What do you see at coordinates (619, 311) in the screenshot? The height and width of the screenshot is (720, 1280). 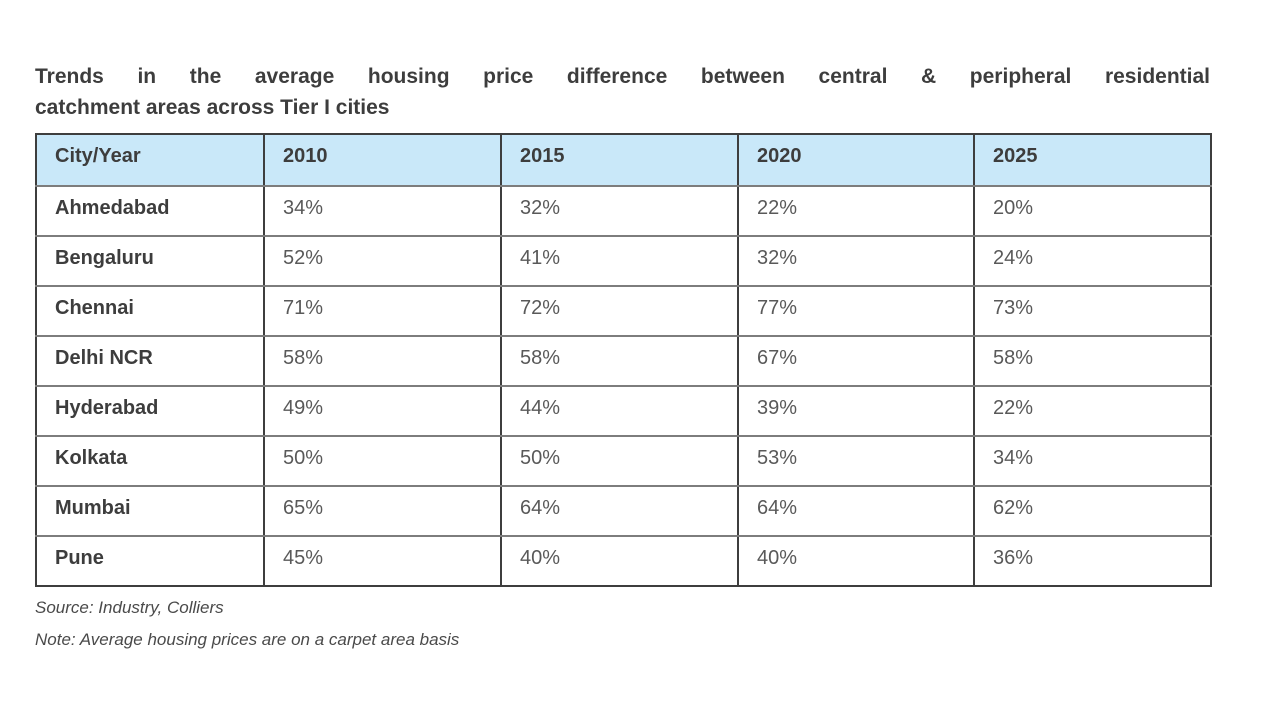 I see `value-cell: 72%` at bounding box center [619, 311].